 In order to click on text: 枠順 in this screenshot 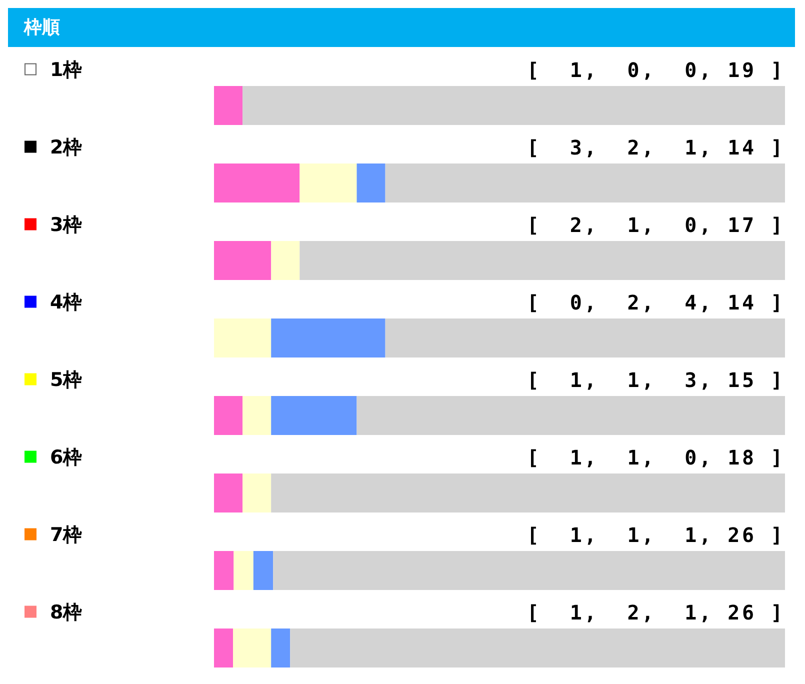, I will do `click(401, 27)`.